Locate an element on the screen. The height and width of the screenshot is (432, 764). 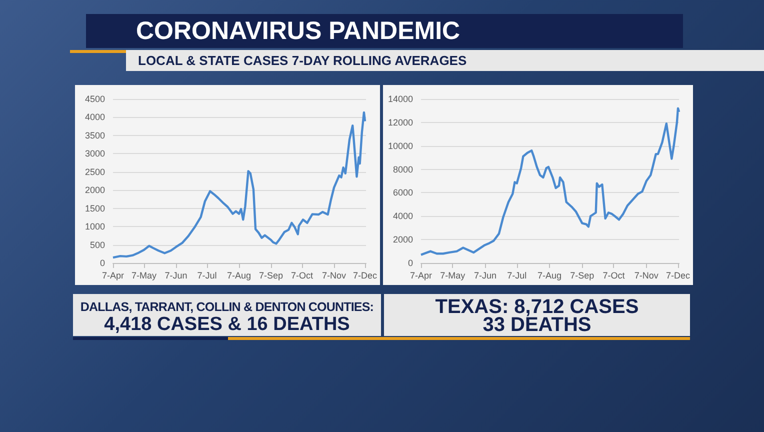
text: DALLAS, TARRANT, COLLIN & DENTON COUNTIES: is located at coordinates (227, 307).